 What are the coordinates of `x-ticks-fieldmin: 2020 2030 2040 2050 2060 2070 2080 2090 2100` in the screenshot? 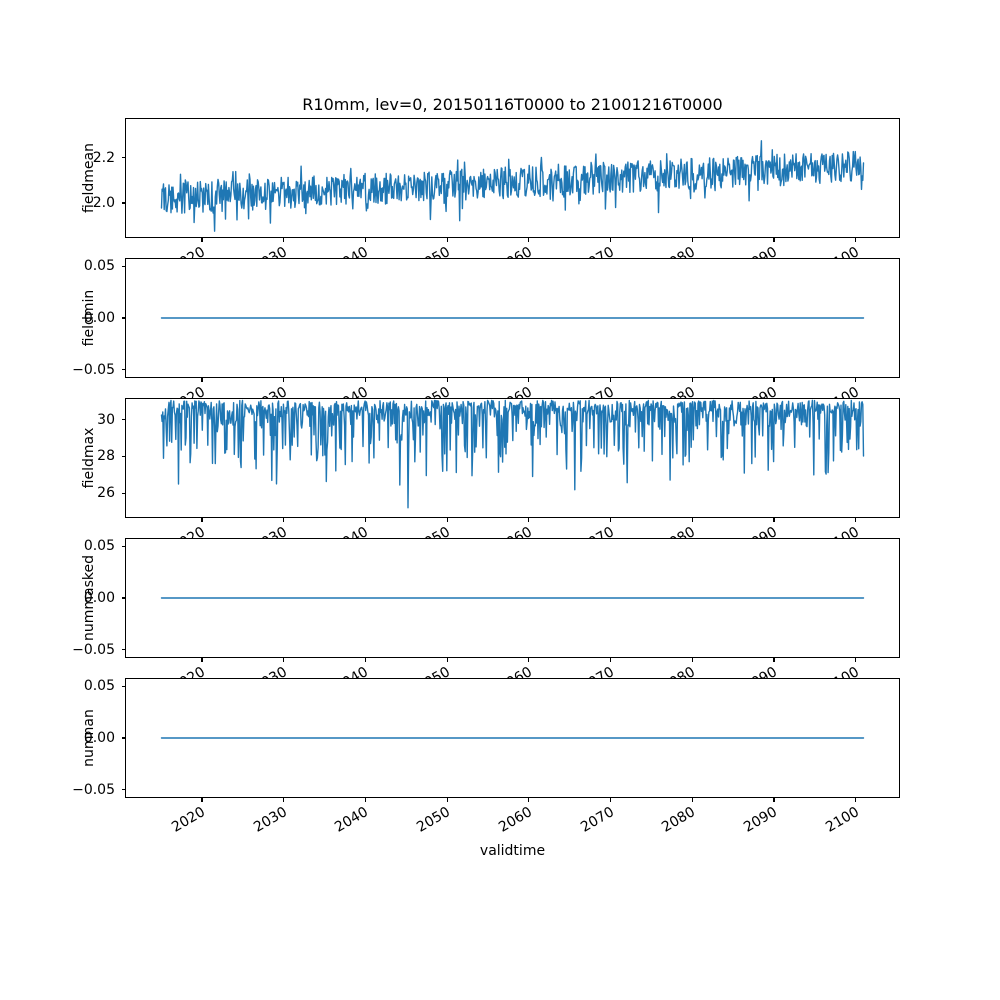 It's located at (512, 388).